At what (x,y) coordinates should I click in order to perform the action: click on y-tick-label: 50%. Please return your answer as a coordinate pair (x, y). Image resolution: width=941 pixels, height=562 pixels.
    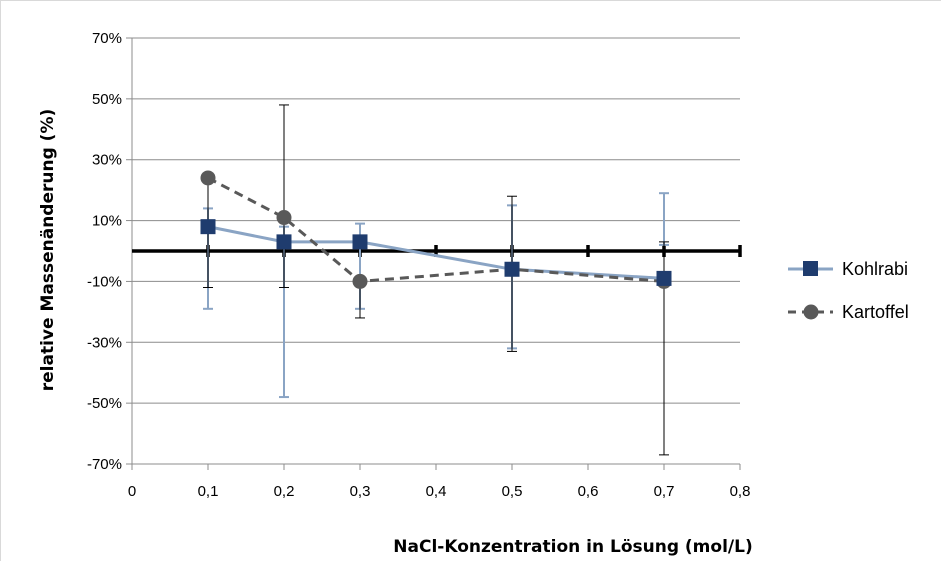
    Looking at the image, I should click on (107, 99).